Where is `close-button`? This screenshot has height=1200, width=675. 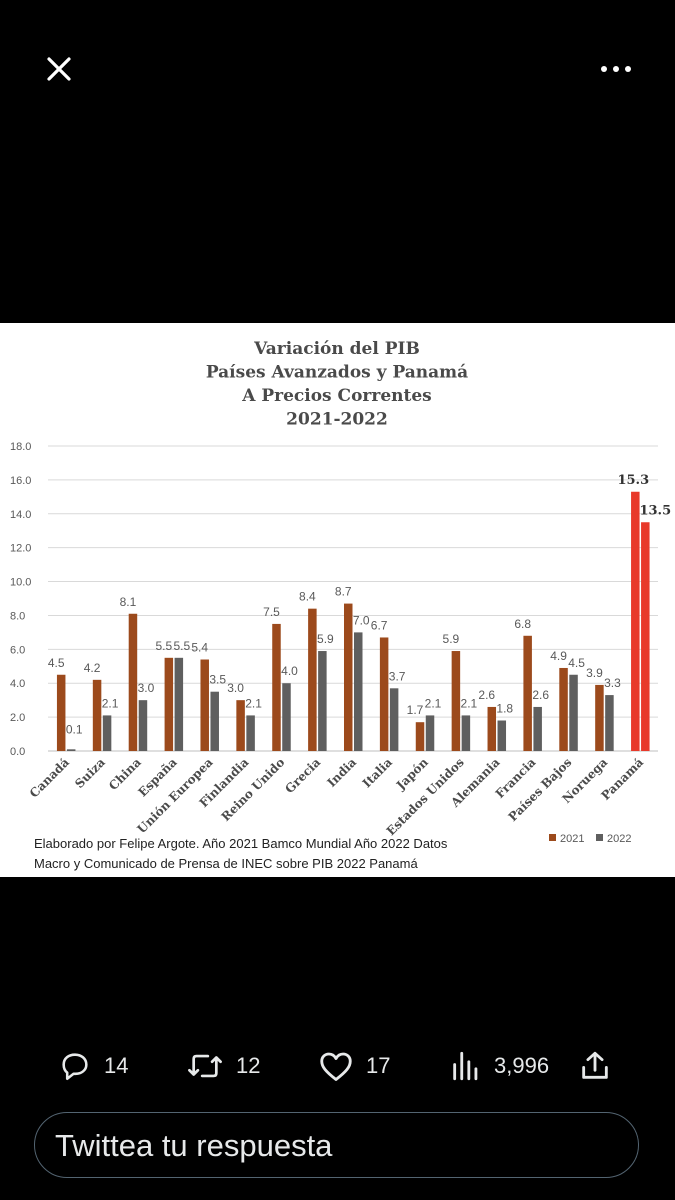
close-button is located at coordinates (59, 69).